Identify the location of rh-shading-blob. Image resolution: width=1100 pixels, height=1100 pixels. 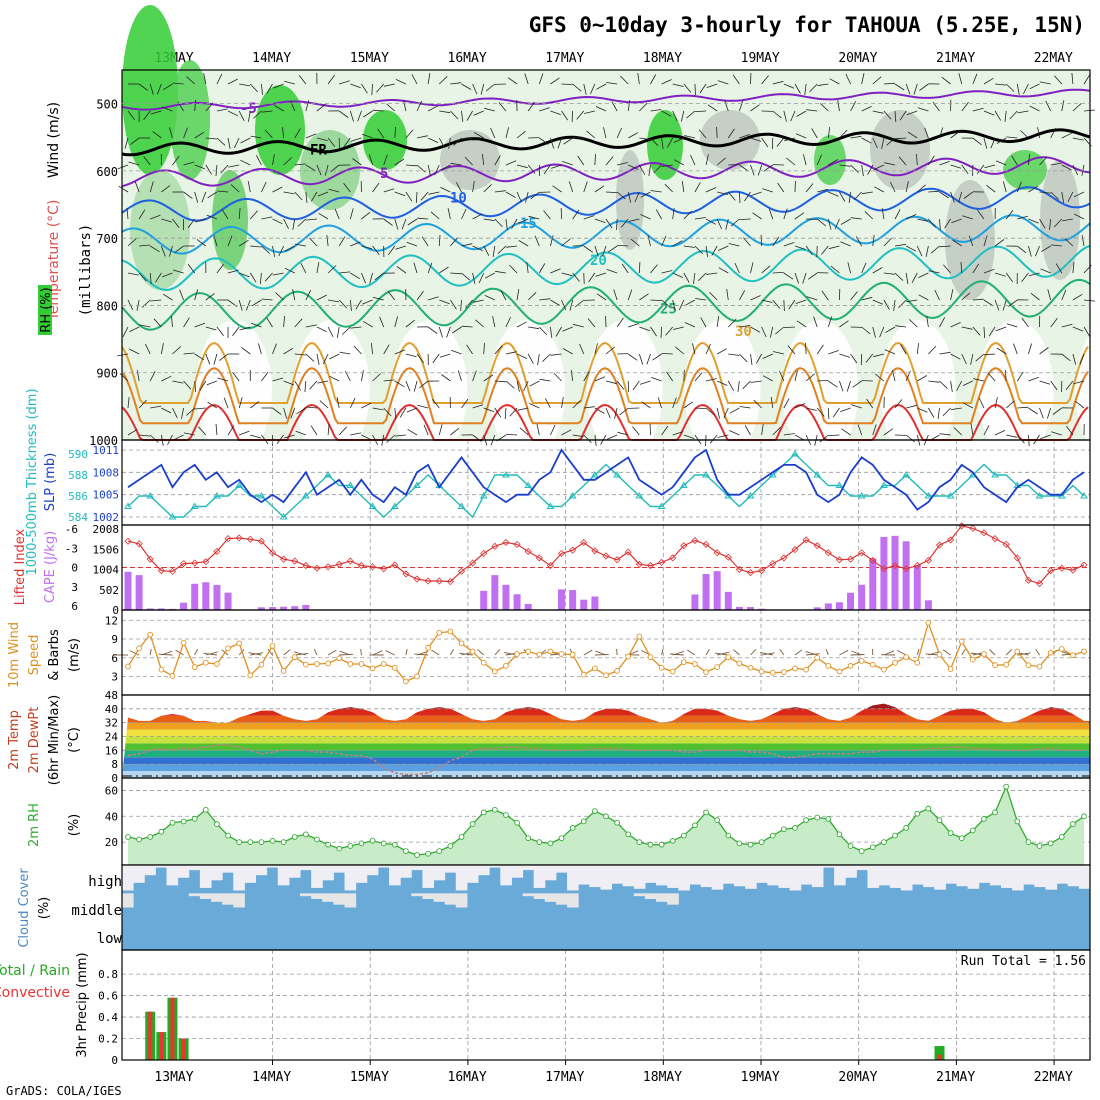
(900, 150).